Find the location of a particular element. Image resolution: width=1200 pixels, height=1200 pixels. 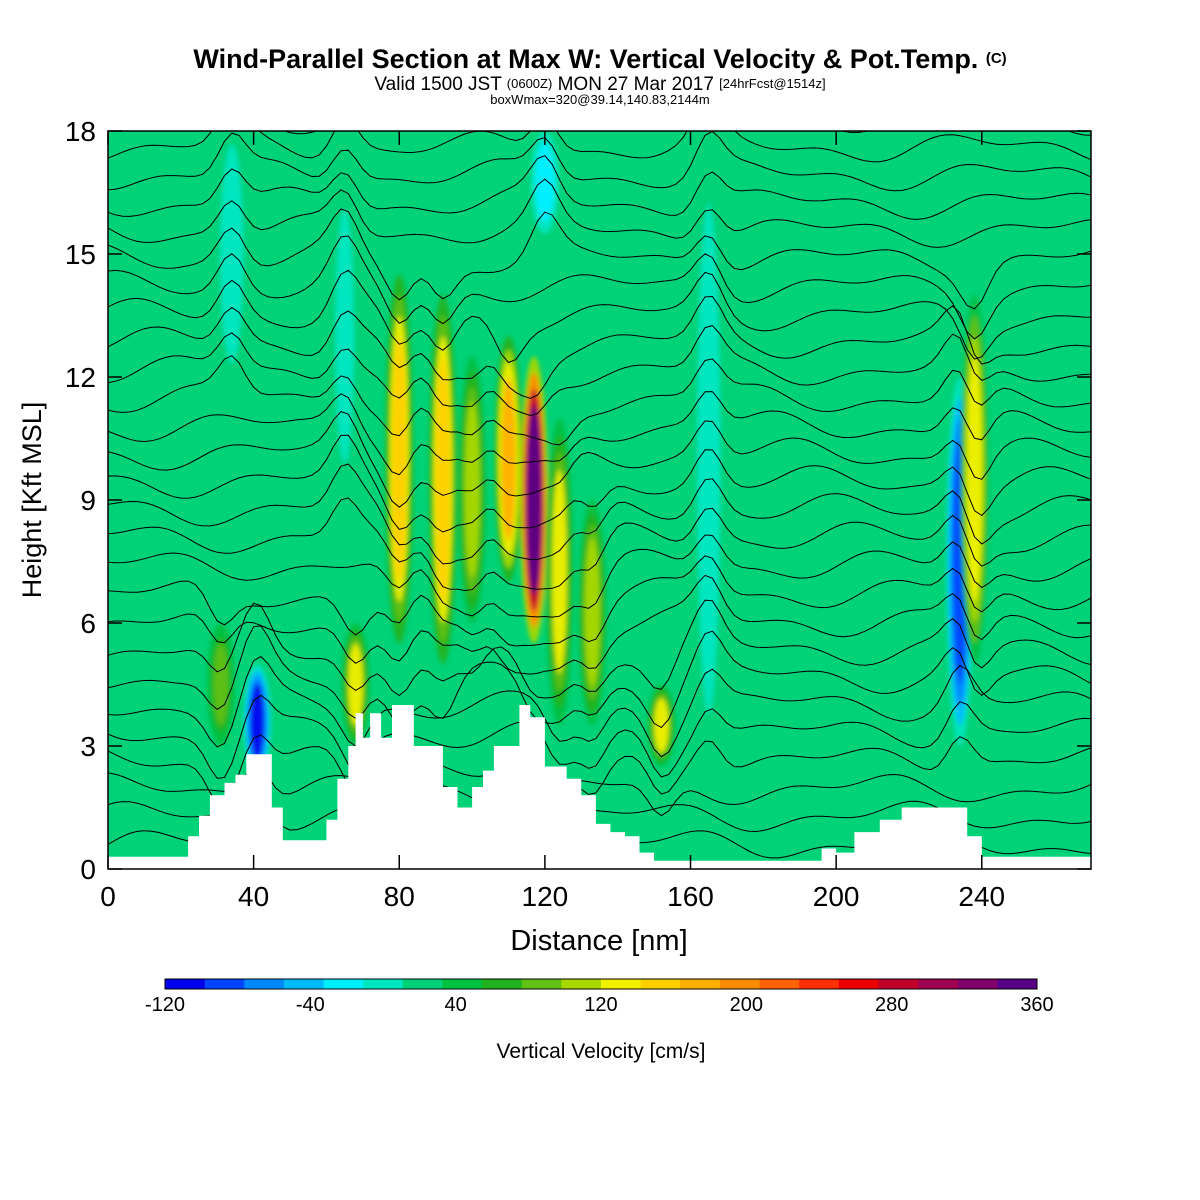

y-tick-label: 15 is located at coordinates (80, 254).